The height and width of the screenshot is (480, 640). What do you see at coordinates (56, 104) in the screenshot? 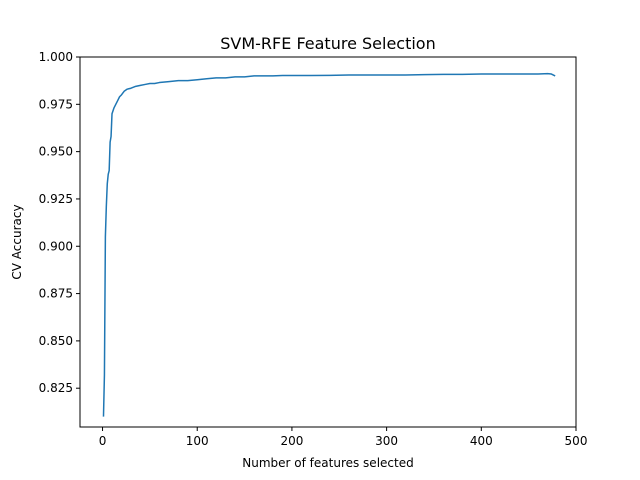
I see `y-tick-label: 0.975` at bounding box center [56, 104].